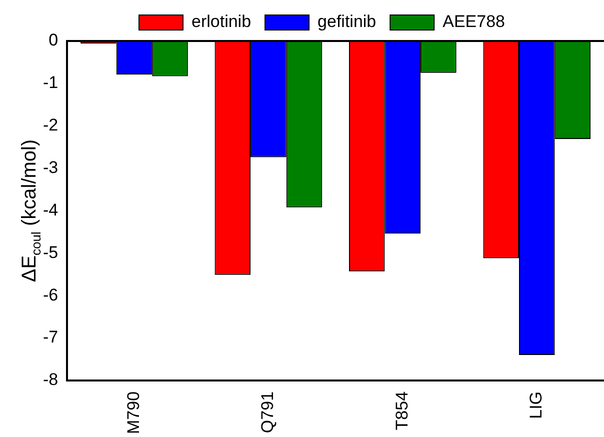  Describe the element at coordinates (474, 22) in the screenshot. I see `legend-label: AEE788` at that location.